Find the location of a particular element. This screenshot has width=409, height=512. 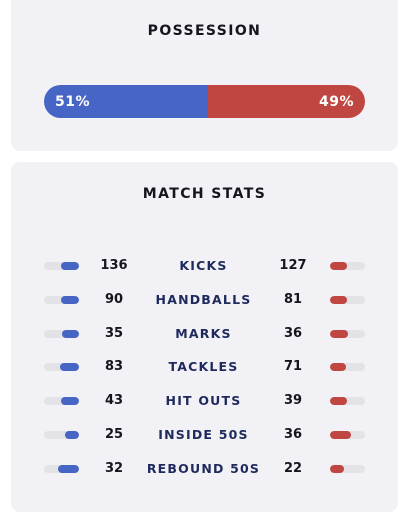

possession-away-value: 49% is located at coordinates (336, 101).